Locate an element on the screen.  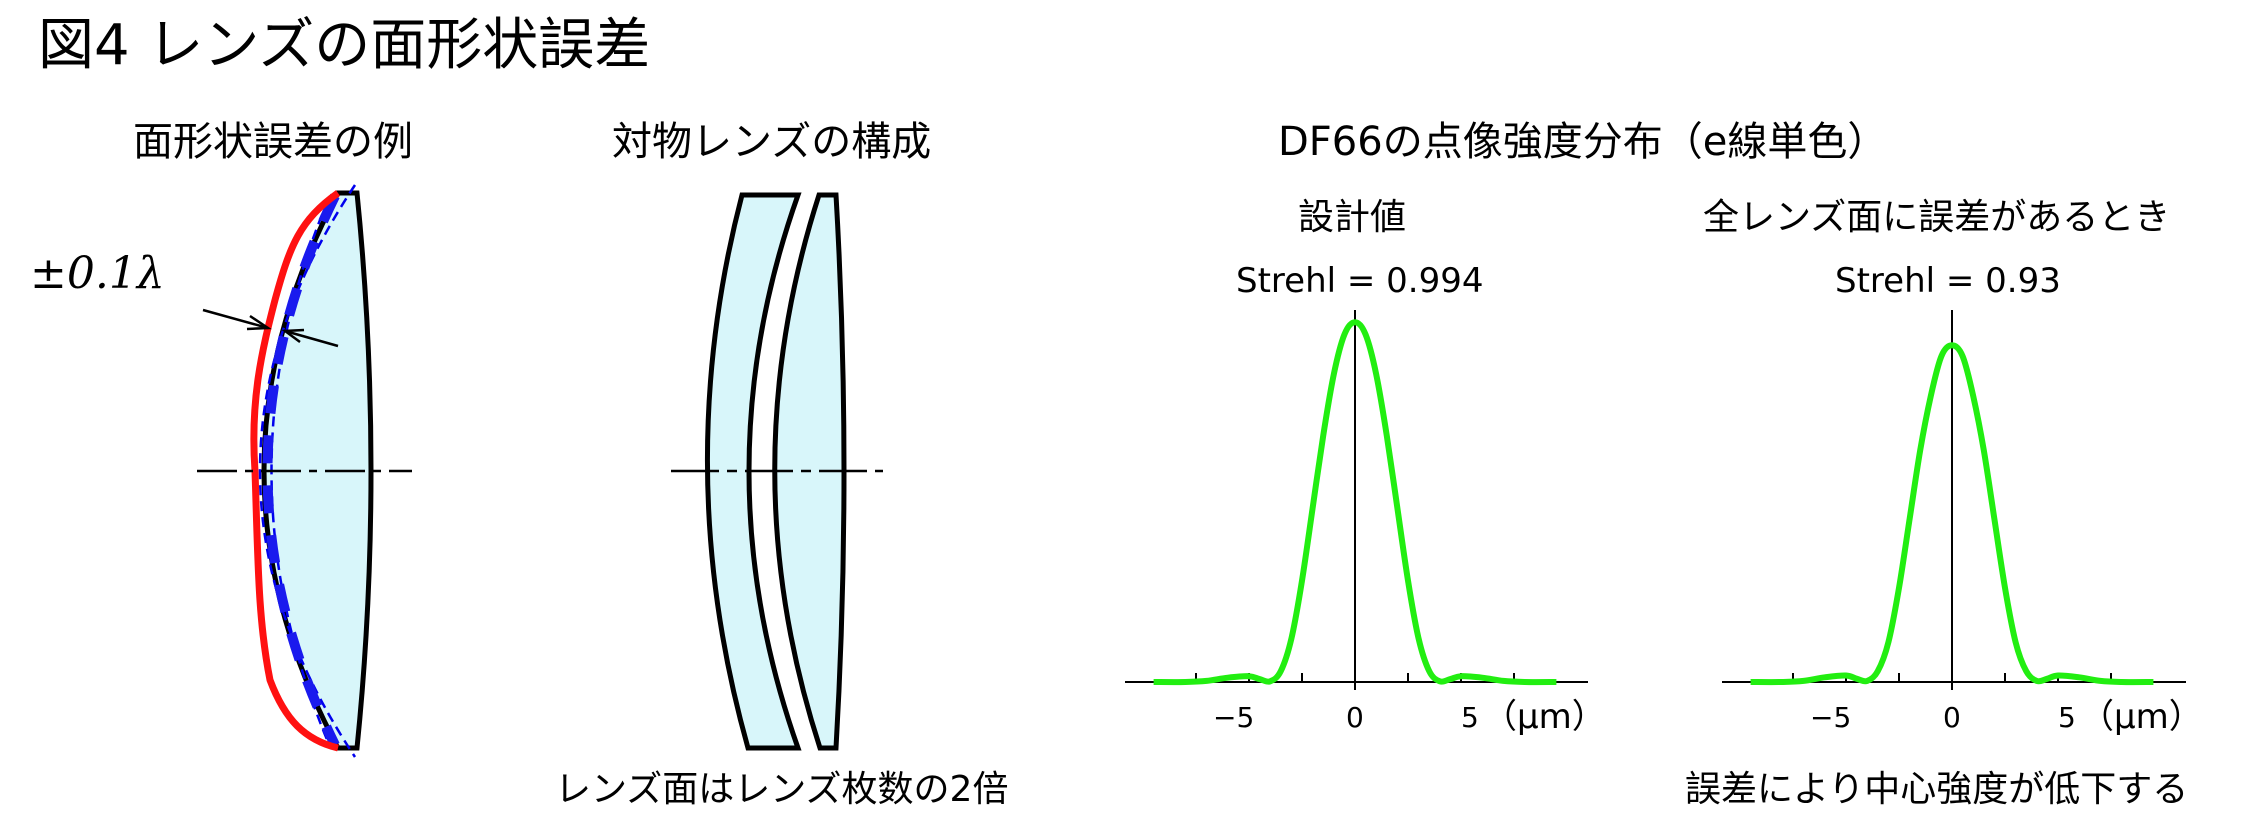
objective-lens-diagram is located at coordinates (777, 471).